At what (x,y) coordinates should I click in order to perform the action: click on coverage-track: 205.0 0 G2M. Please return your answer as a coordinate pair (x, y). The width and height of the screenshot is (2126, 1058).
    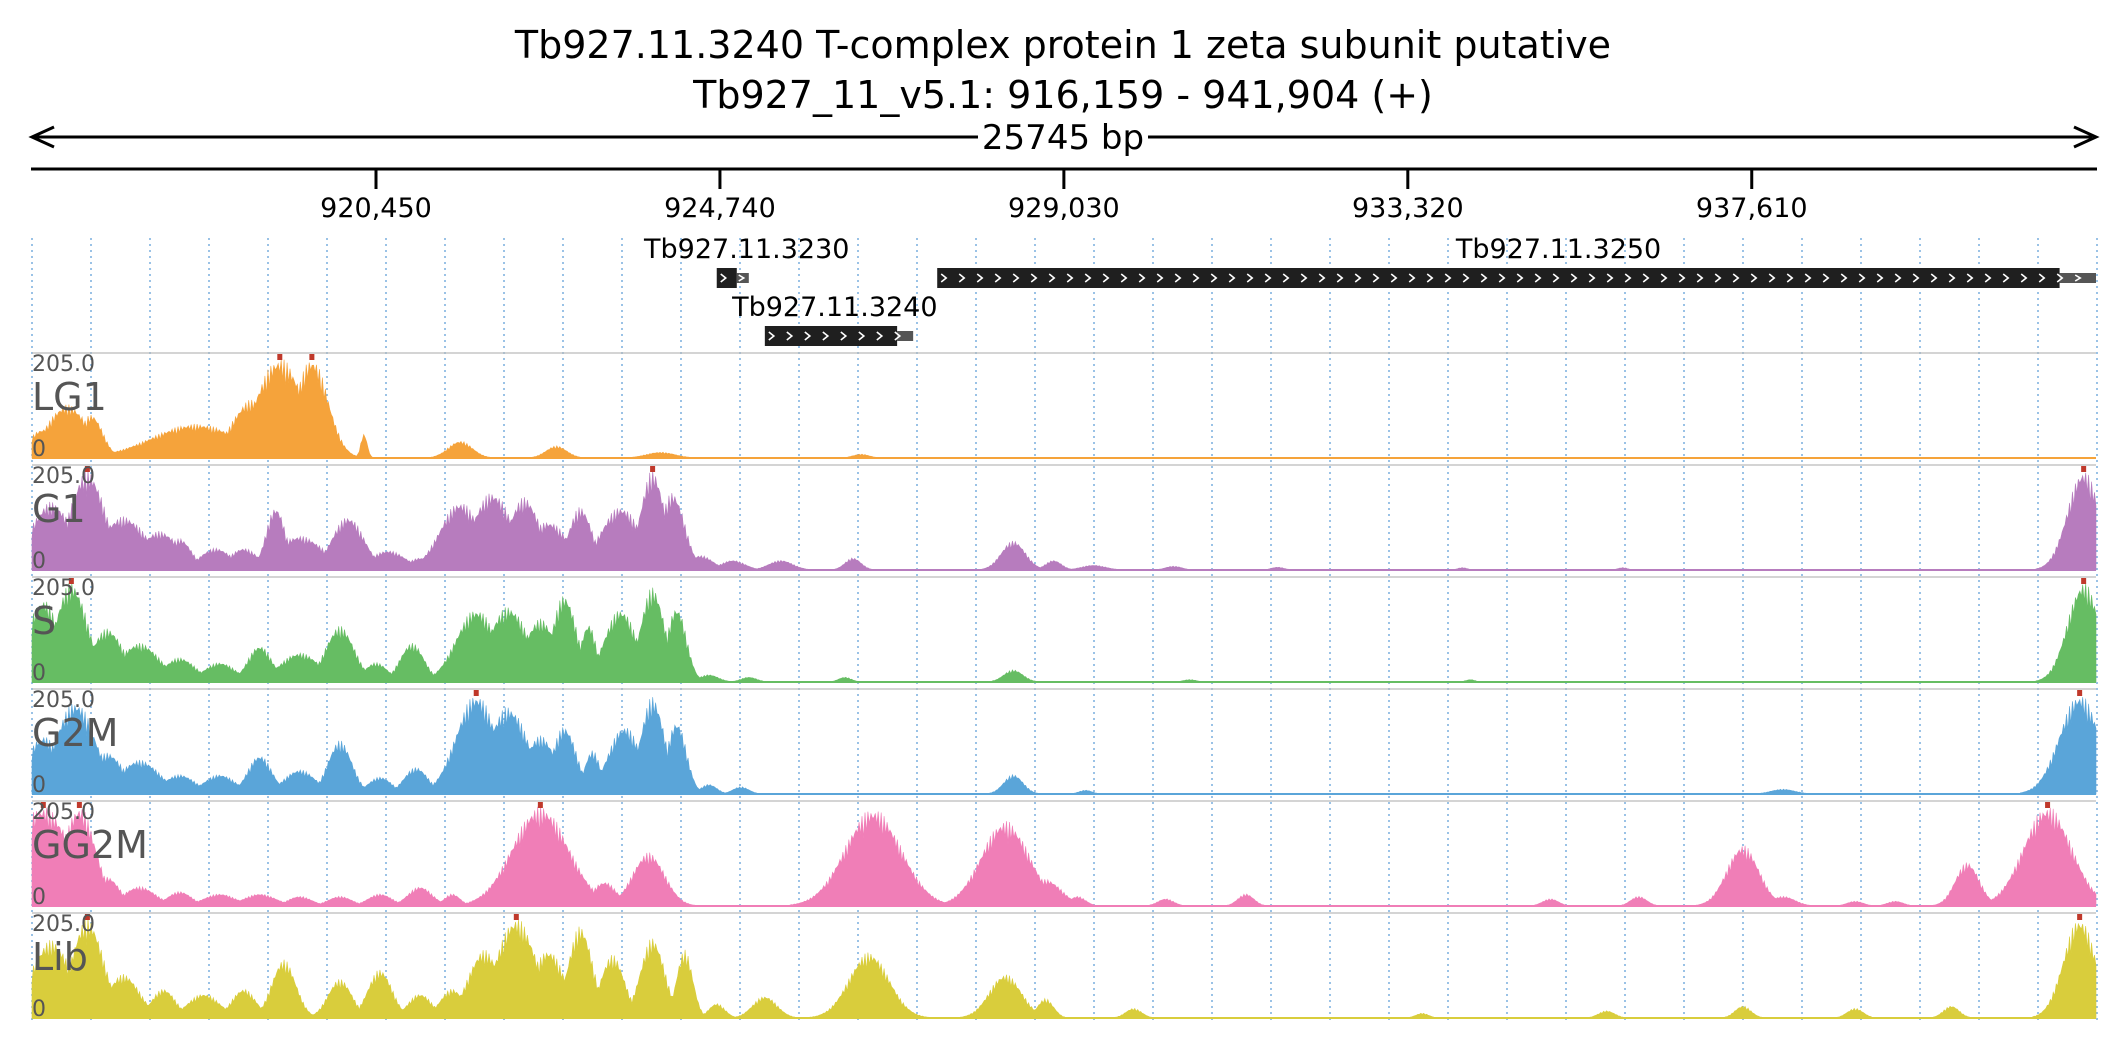
    Looking at the image, I should click on (1064, 743).